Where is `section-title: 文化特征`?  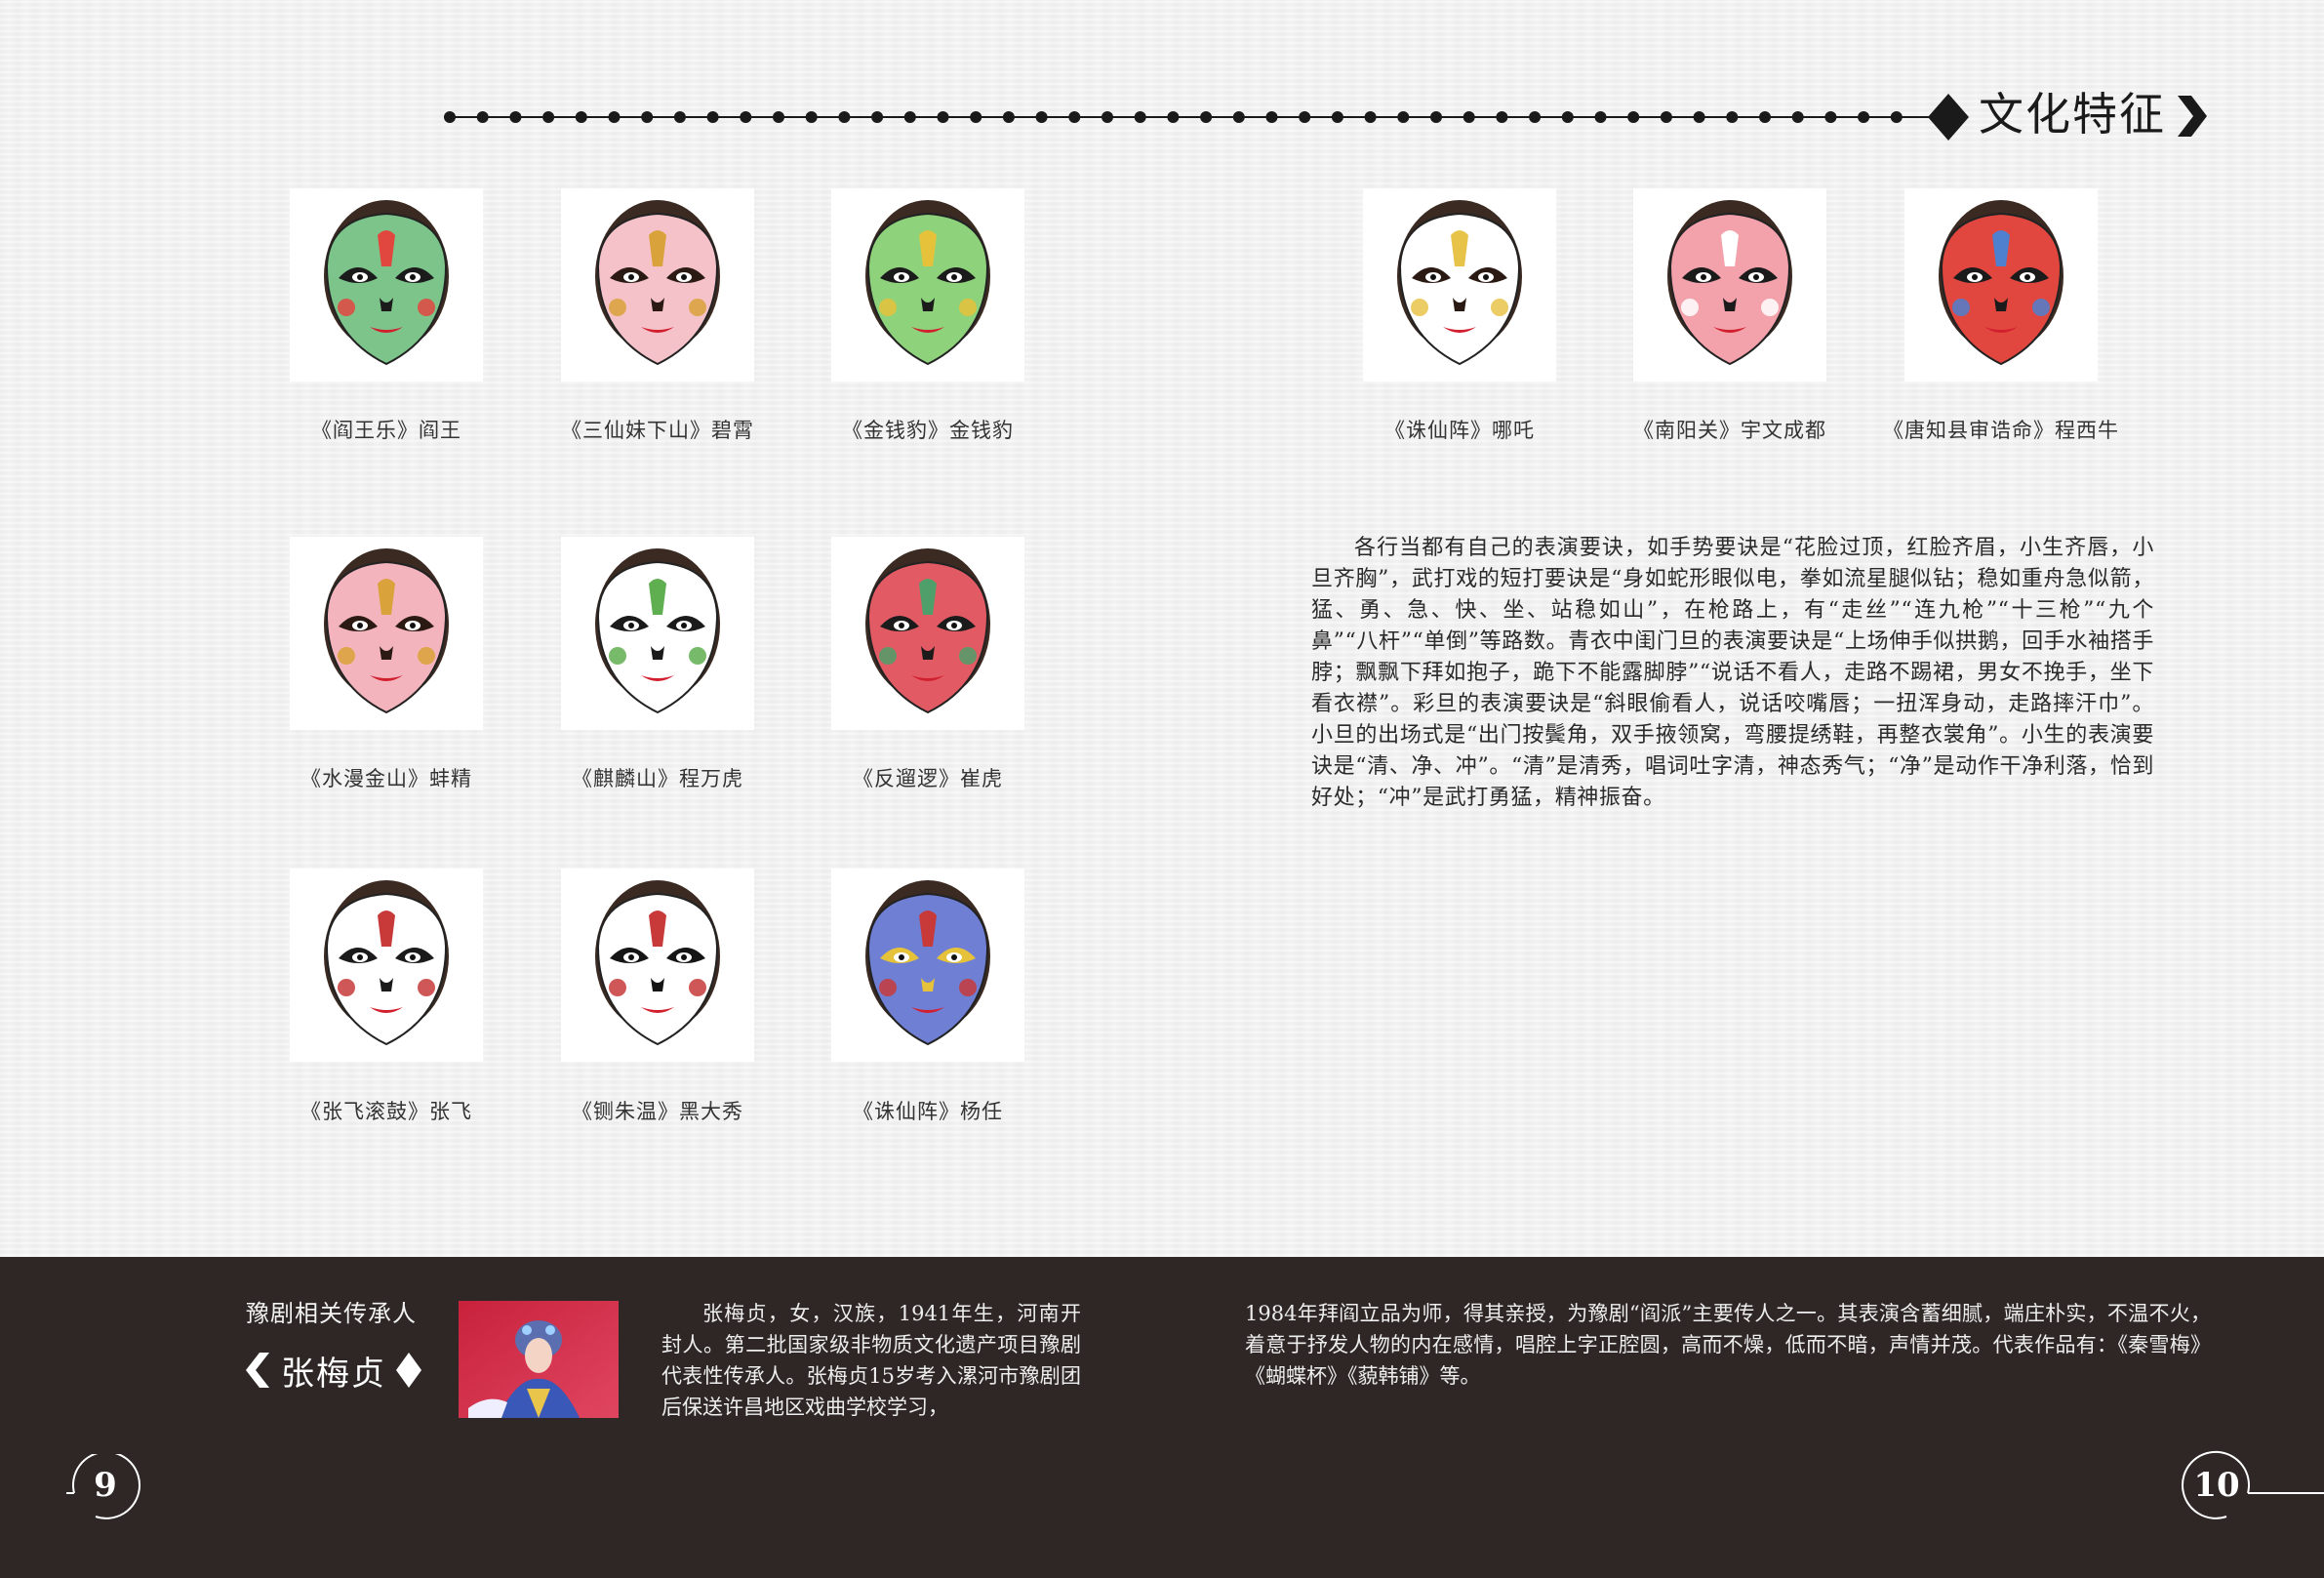
section-title: 文化特征 is located at coordinates (2072, 114).